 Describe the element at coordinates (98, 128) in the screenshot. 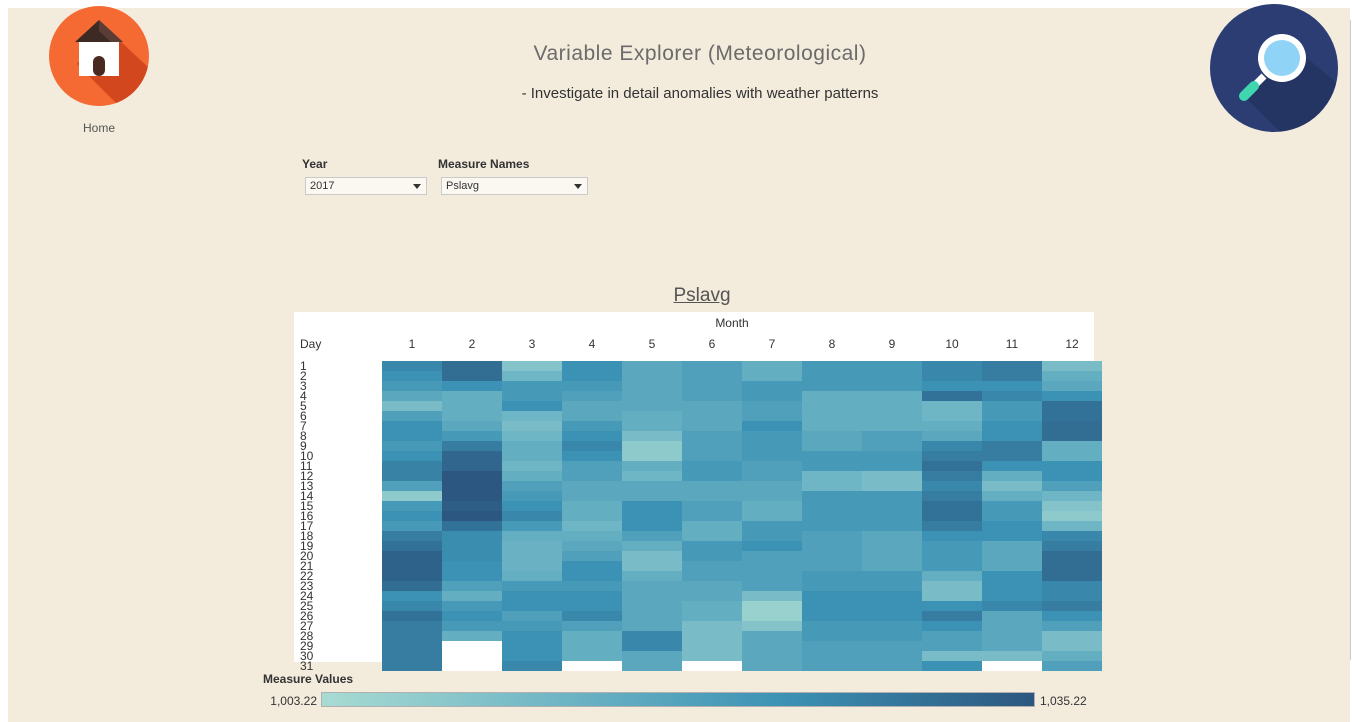

I see `home-label: Home` at that location.